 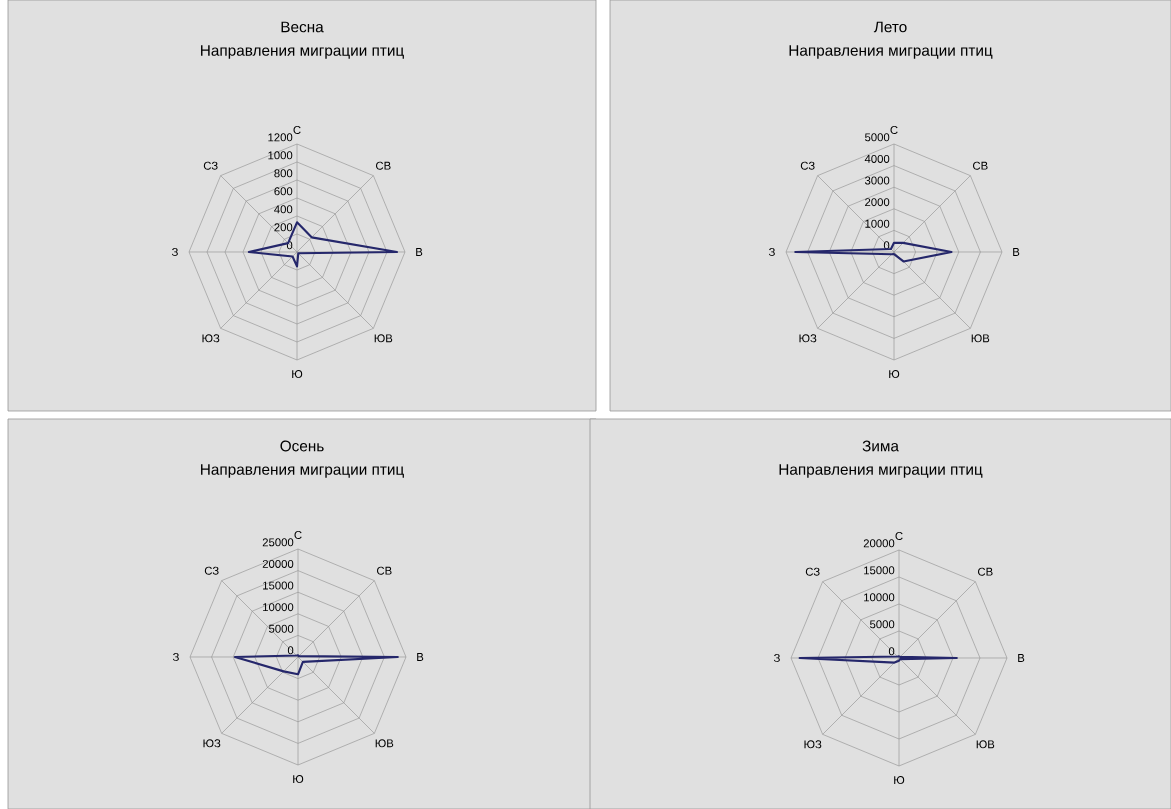 I want to click on y-tick-label: 2000, so click(x=877, y=202).